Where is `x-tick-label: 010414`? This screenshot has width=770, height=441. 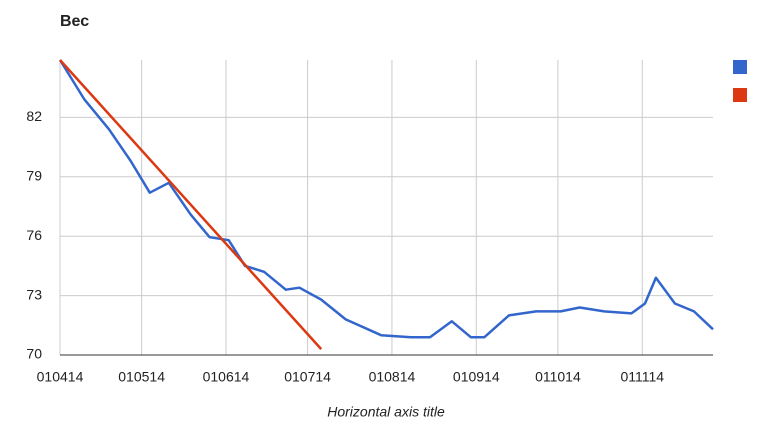
x-tick-label: 010414 is located at coordinates (60, 377).